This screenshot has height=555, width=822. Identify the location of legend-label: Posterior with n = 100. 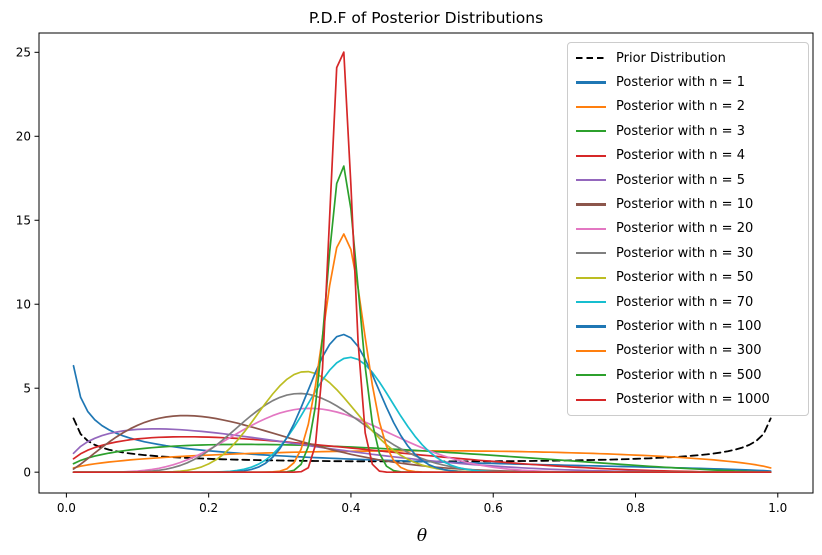
(689, 326).